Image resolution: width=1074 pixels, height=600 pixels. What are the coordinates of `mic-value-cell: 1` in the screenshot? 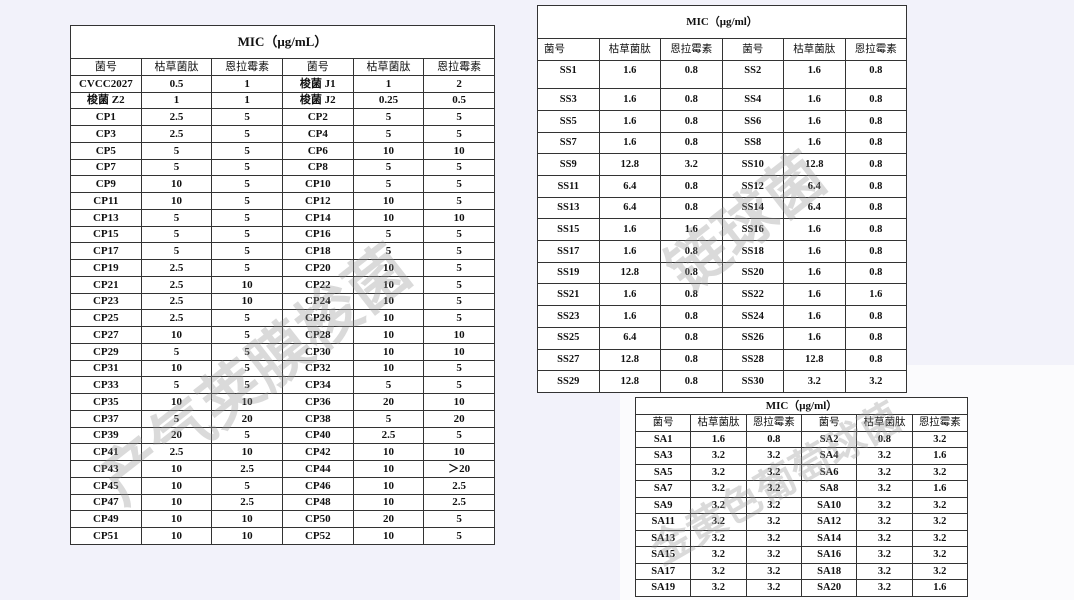 It's located at (176, 100).